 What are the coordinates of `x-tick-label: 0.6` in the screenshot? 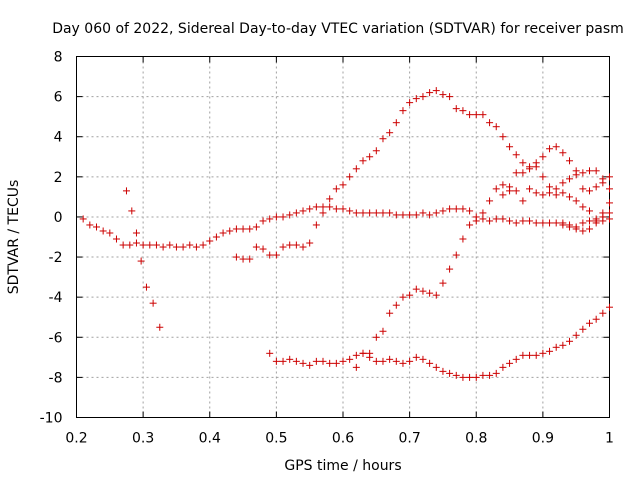 It's located at (343, 439).